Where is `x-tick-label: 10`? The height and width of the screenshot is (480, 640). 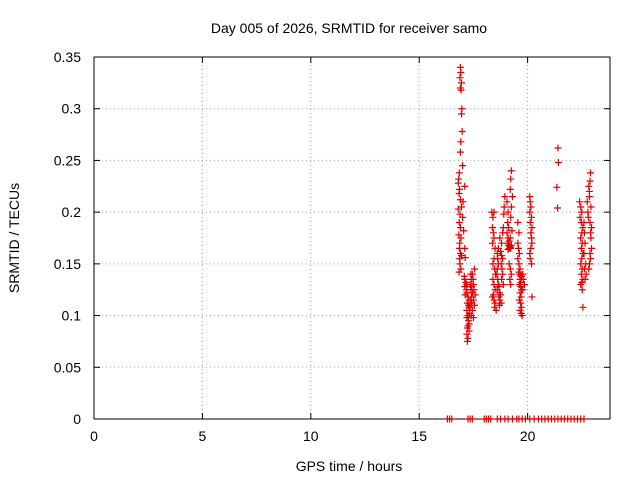
x-tick-label: 10 is located at coordinates (311, 436).